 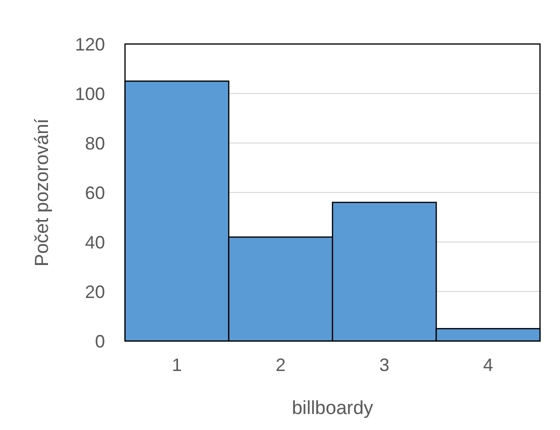 What do you see at coordinates (89, 94) in the screenshot?
I see `y-tick-label: 100` at bounding box center [89, 94].